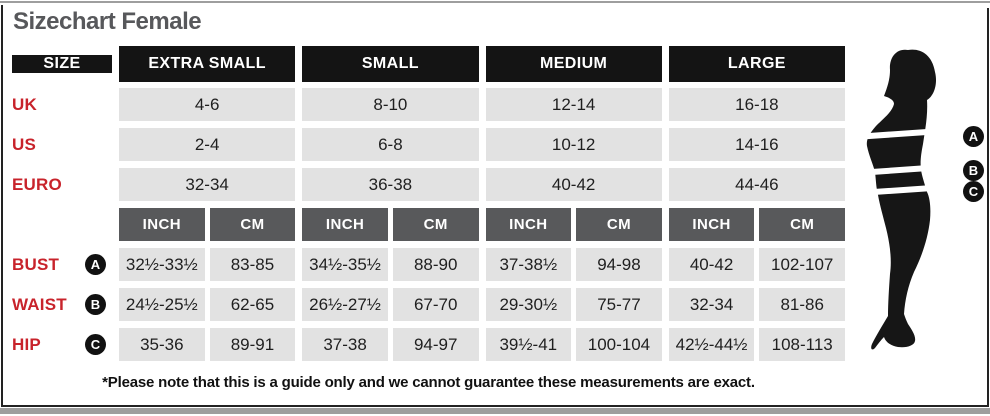 The width and height of the screenshot is (990, 416). What do you see at coordinates (390, 184) in the screenshot?
I see `cell-euro-small: 36-38` at bounding box center [390, 184].